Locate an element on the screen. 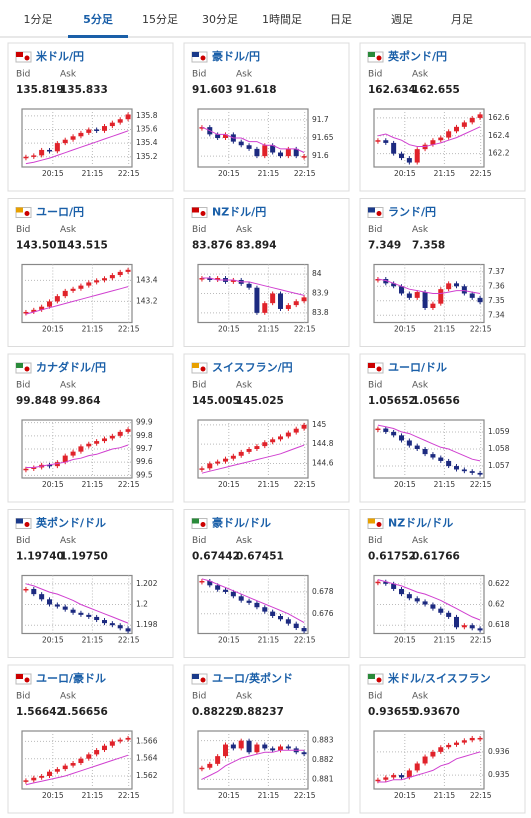 This screenshot has height=818, width=531. bid-value: 1.56642 is located at coordinates (40, 712).